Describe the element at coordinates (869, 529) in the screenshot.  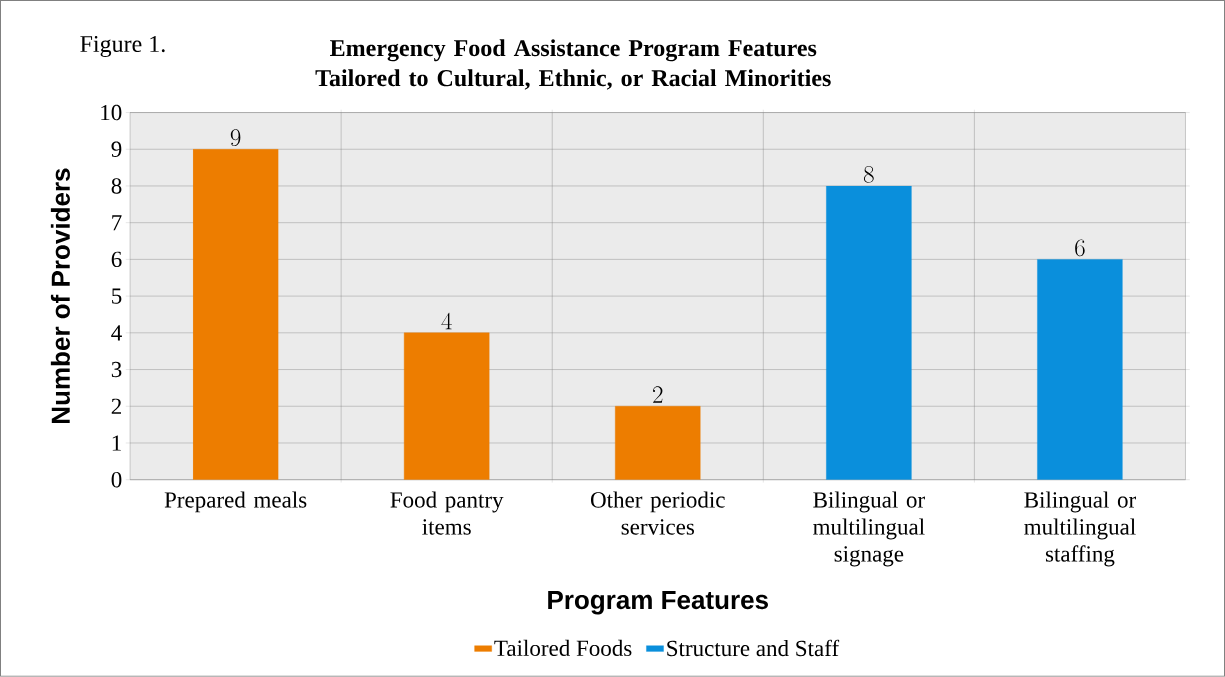
I see `x-tick-label: Bilingual or multilingual signage` at that location.